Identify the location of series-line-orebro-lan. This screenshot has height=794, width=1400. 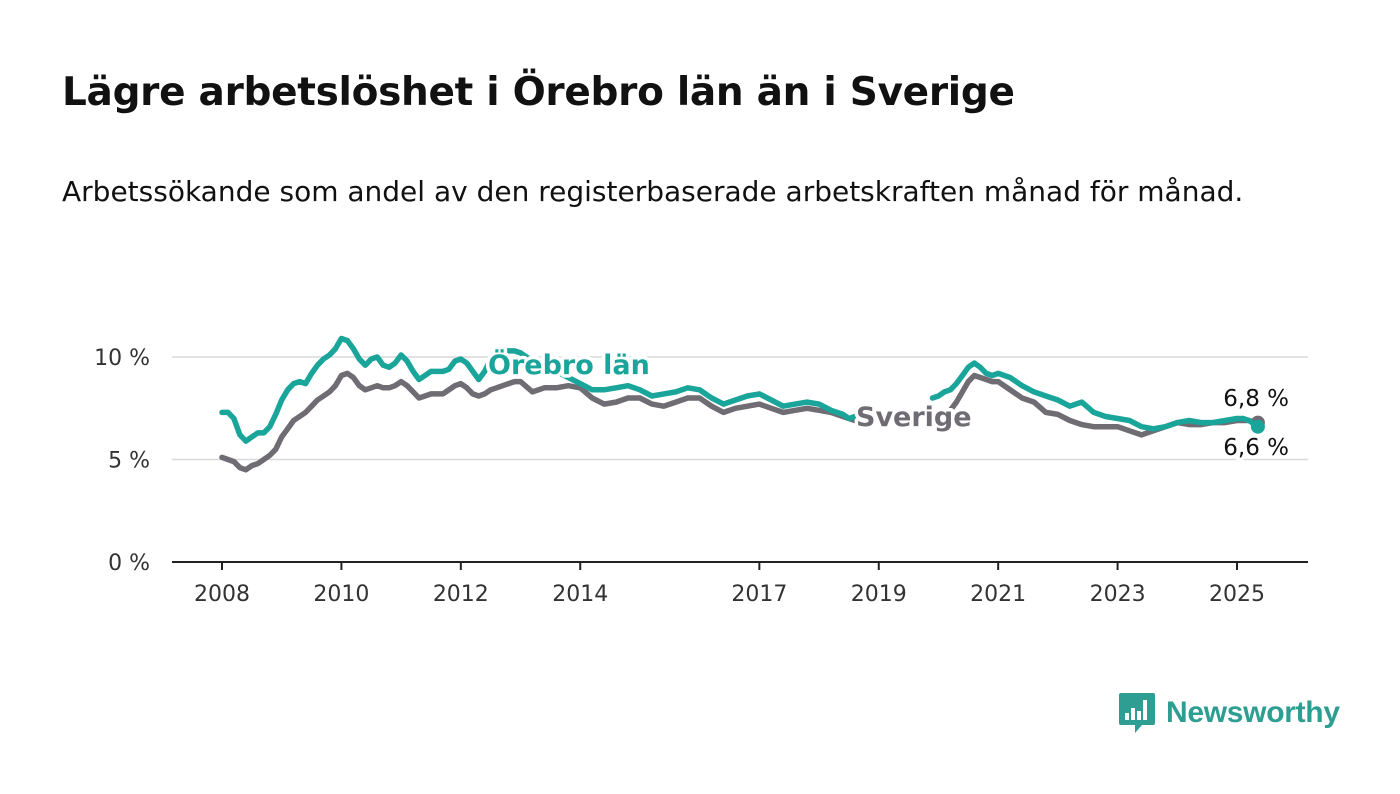
(740, 389).